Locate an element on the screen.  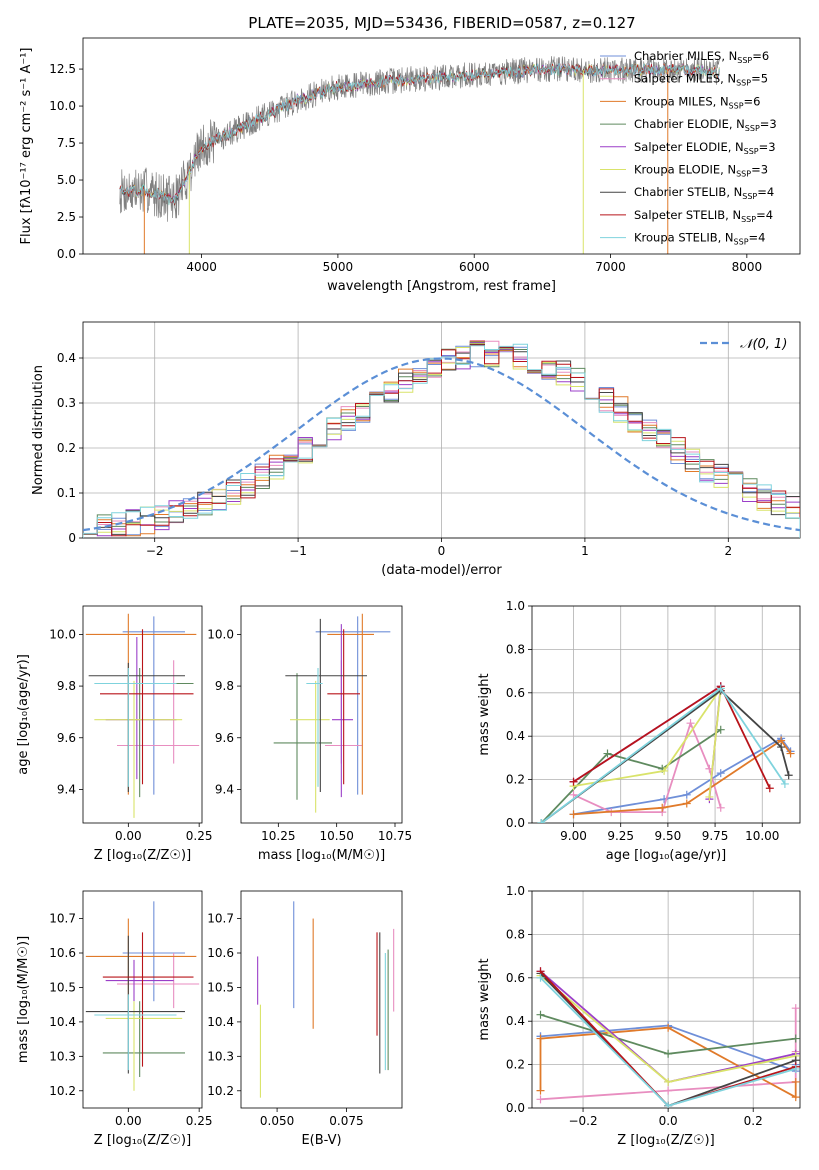
x-tick-label: 10.25 is located at coordinates (278, 836).